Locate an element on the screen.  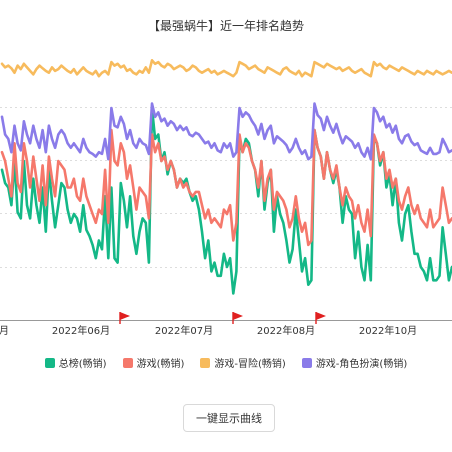
x-tick-label-1: 2022年07月 is located at coordinates (184, 330).